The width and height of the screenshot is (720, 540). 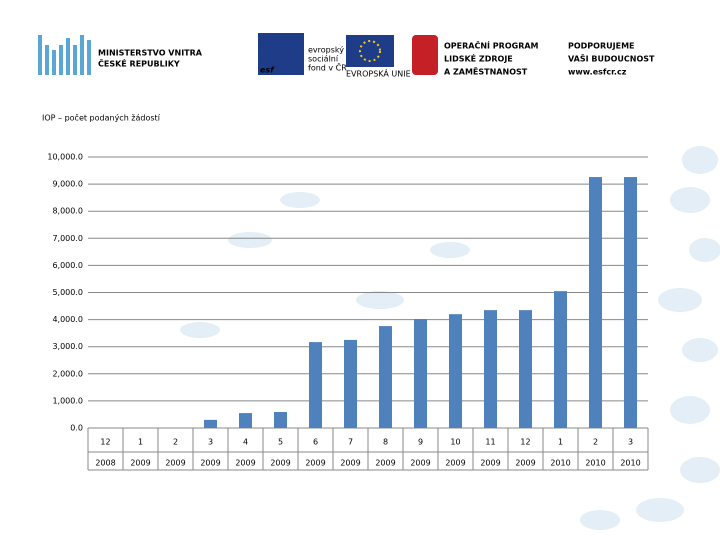 I want to click on esf-line: fond v ČR, so click(x=327, y=67).